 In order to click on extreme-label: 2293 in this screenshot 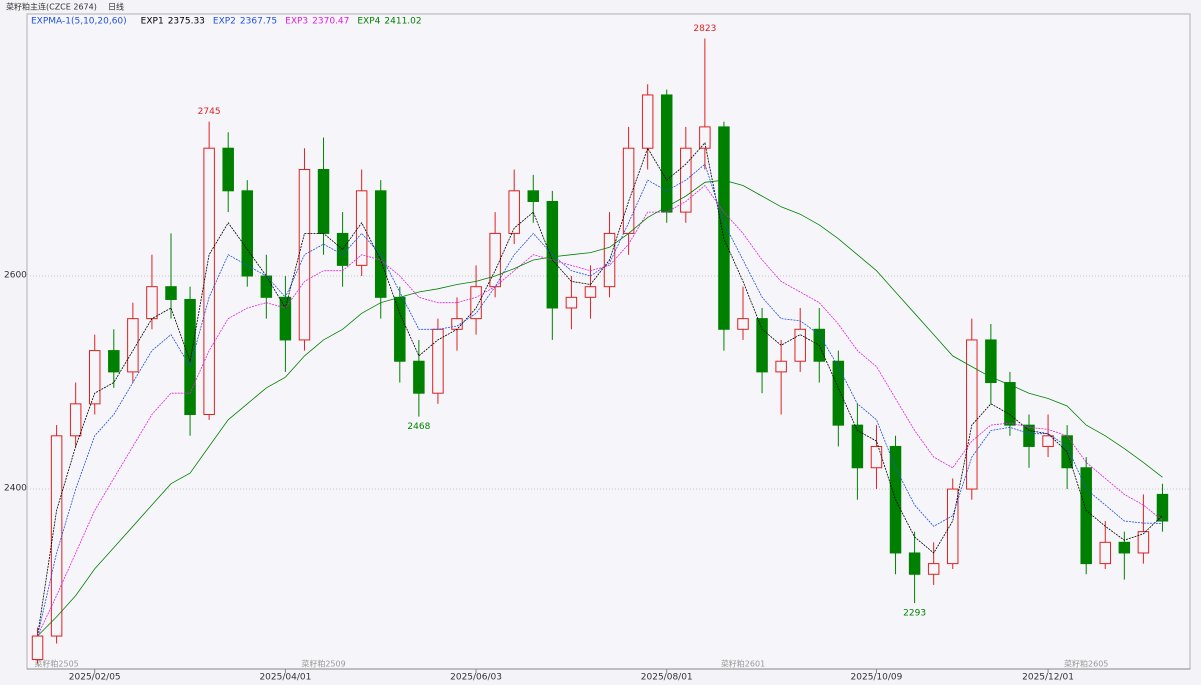, I will do `click(914, 614)`.